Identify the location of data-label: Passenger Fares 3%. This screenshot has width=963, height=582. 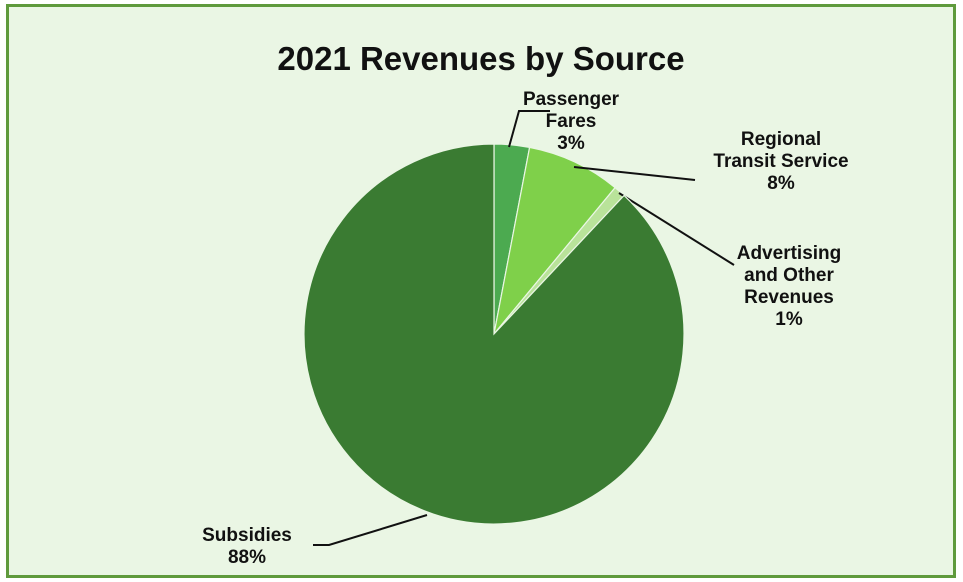
(571, 122).